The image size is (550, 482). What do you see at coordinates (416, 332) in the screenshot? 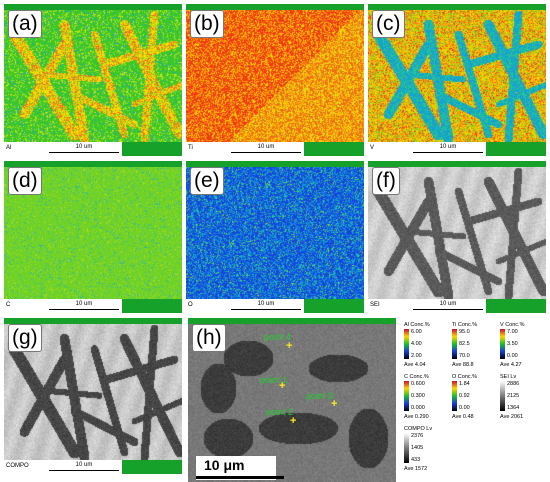
I see `legend-max: 6.00` at bounding box center [416, 332].